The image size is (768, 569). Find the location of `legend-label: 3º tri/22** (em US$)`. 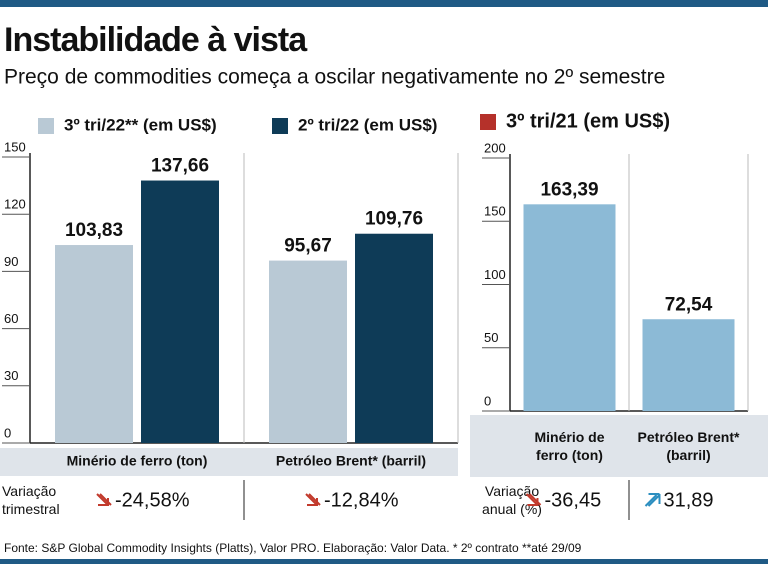

legend-label: 3º tri/22** (em US$) is located at coordinates (140, 124).